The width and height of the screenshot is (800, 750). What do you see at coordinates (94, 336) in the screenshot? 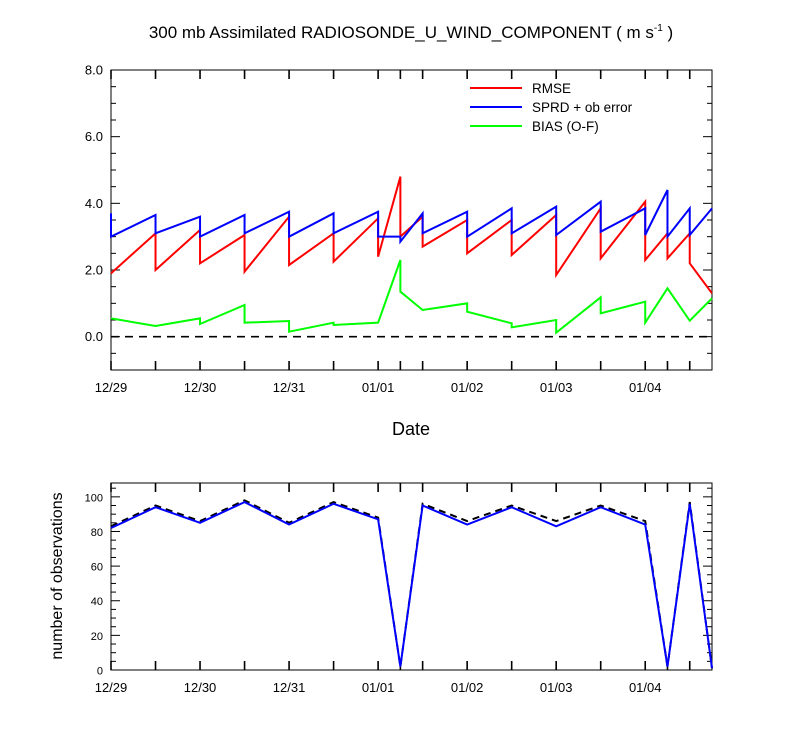
I see `y-tick-label: 0.0` at bounding box center [94, 336].